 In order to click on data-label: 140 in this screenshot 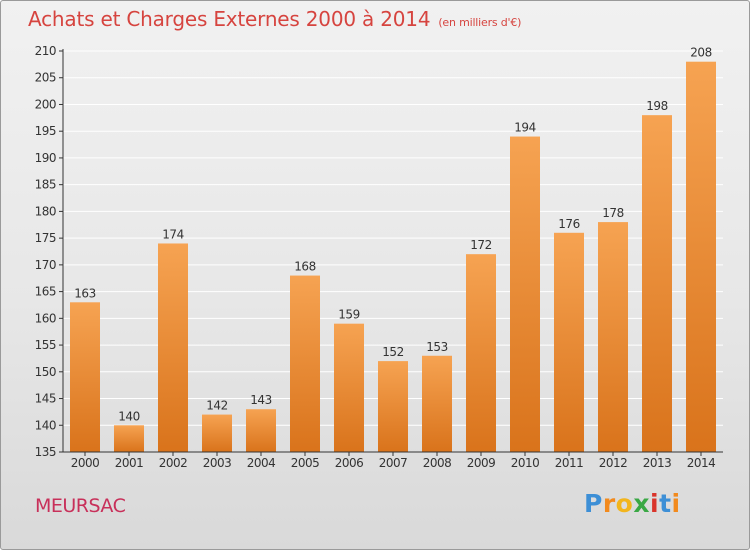, I will do `click(128, 416)`.